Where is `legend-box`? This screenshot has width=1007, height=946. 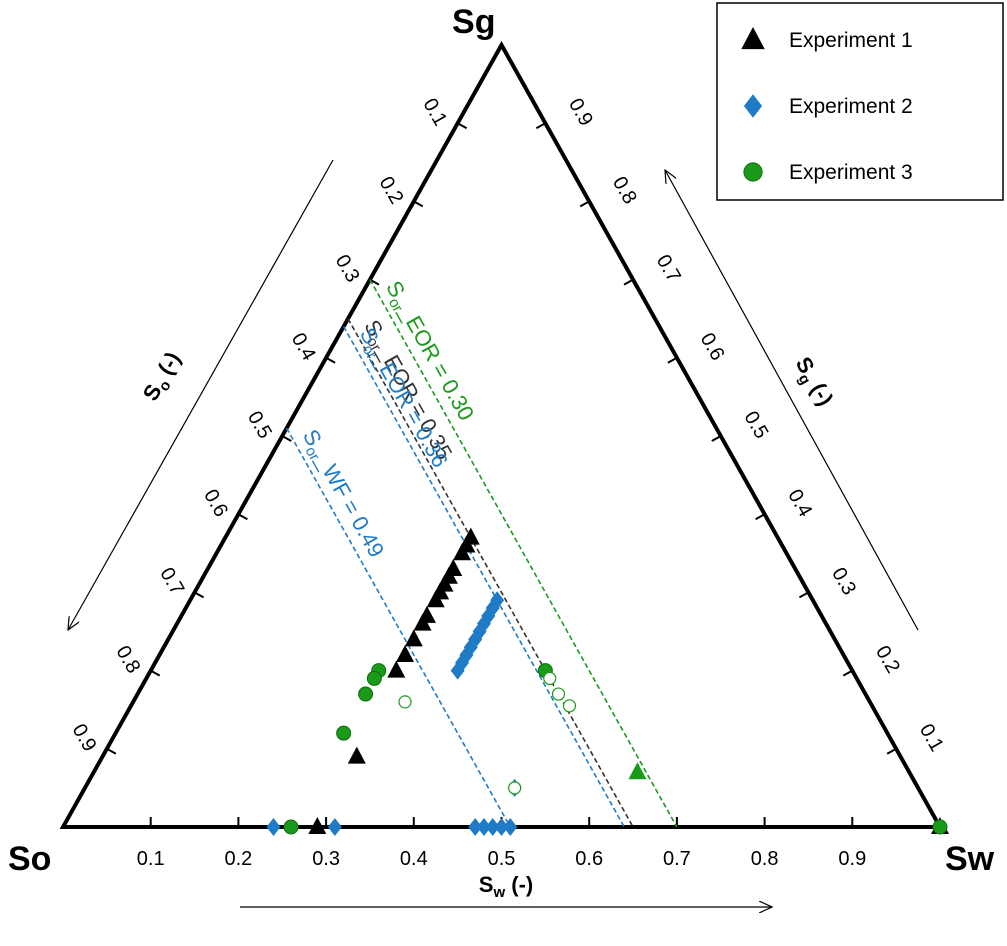
legend-box is located at coordinates (860, 101).